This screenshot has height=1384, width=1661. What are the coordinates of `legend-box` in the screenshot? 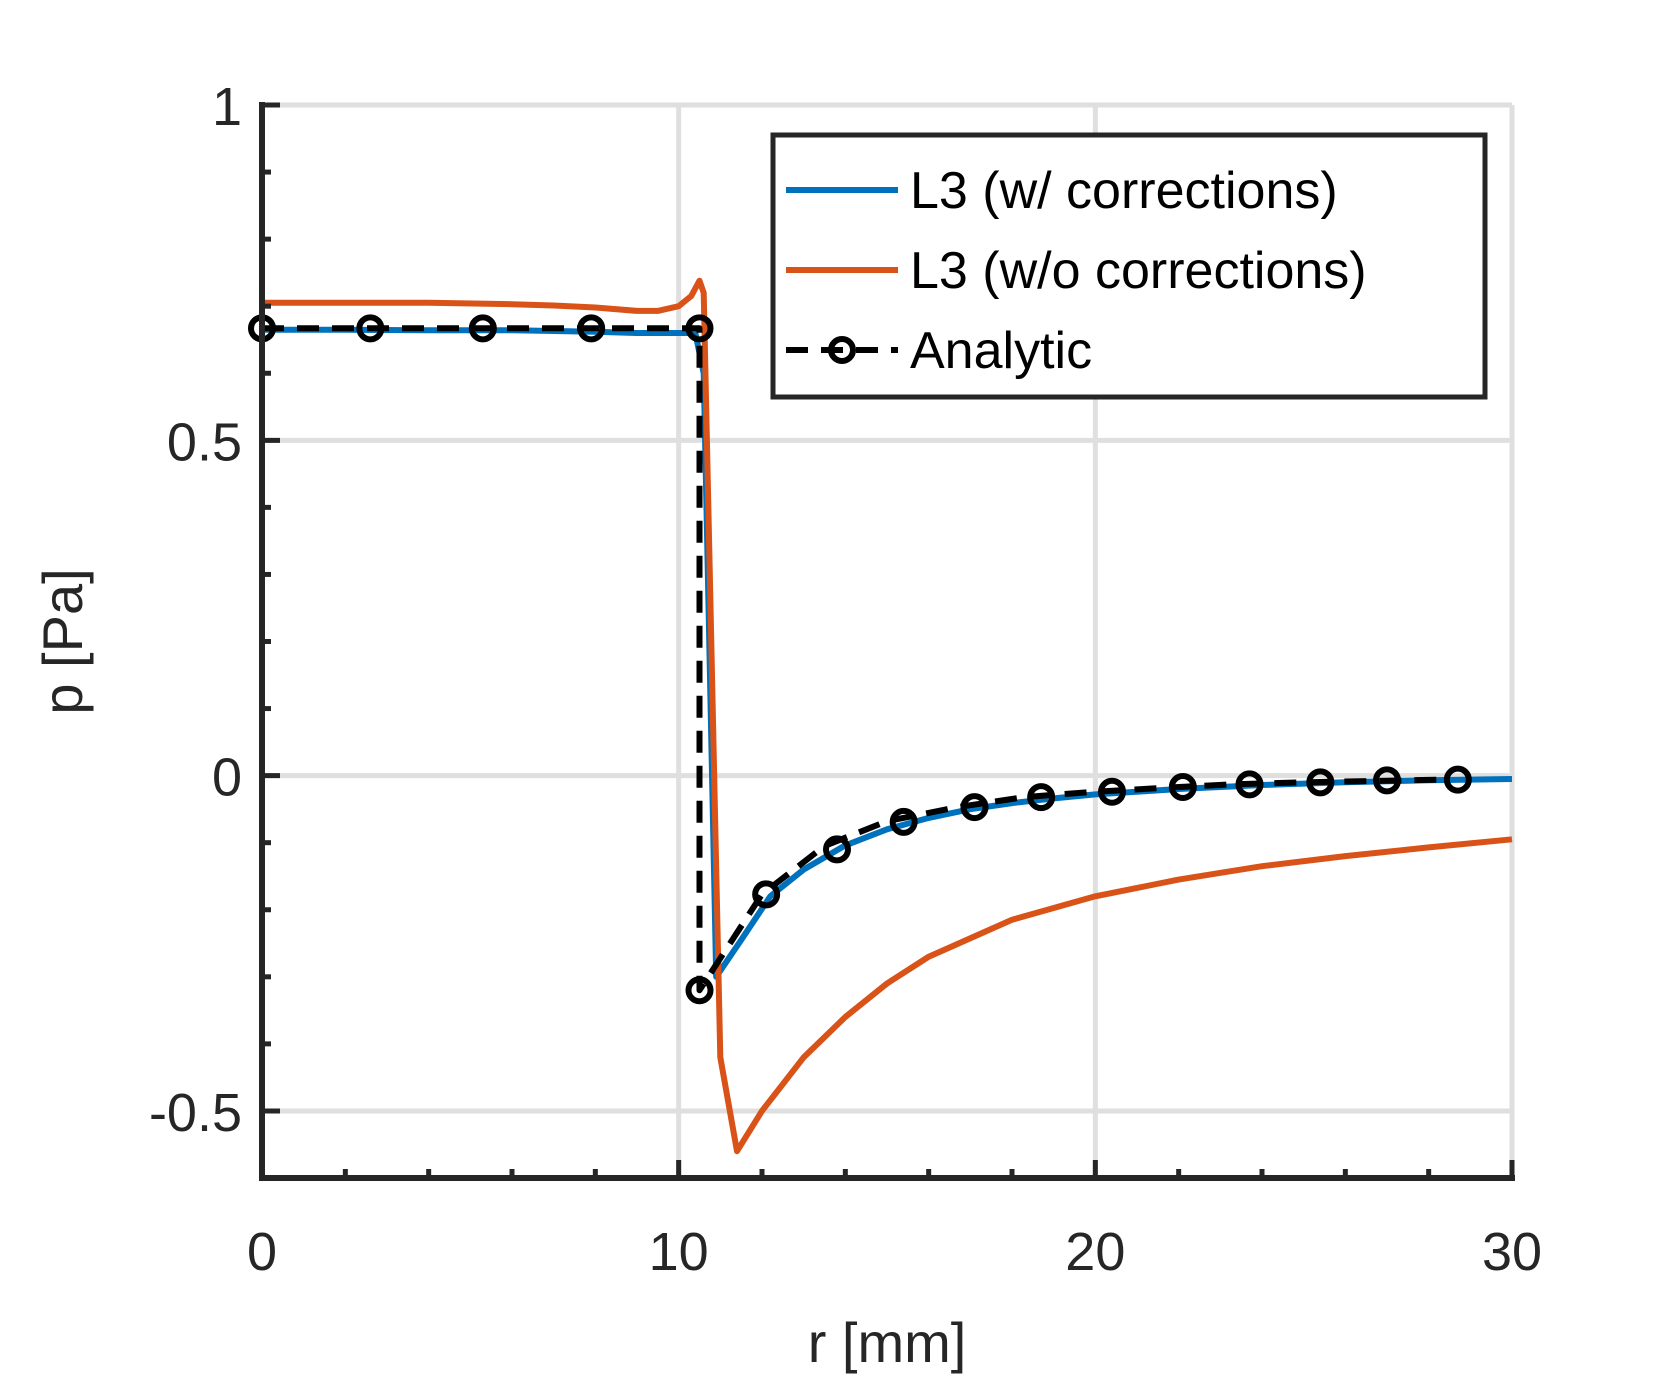 It's located at (1129, 266).